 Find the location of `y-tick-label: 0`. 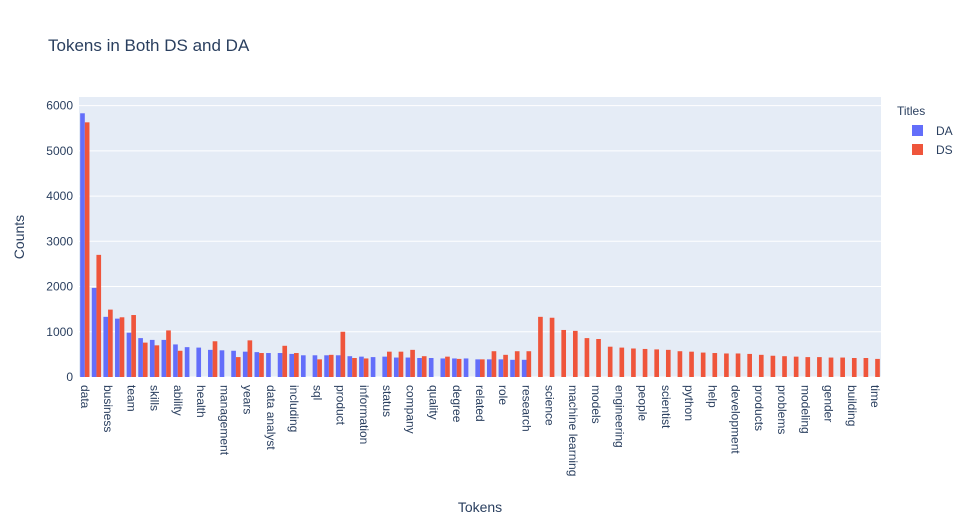

y-tick-label: 0 is located at coordinates (69, 377).